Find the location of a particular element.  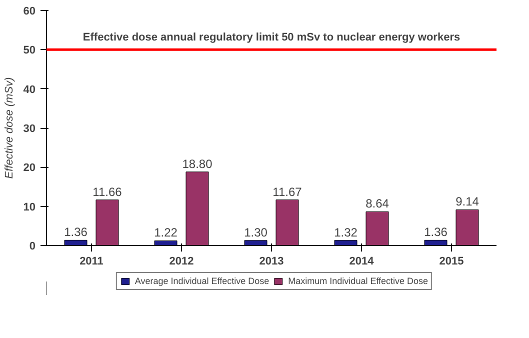

x-tick-label: 2012 is located at coordinates (181, 262).